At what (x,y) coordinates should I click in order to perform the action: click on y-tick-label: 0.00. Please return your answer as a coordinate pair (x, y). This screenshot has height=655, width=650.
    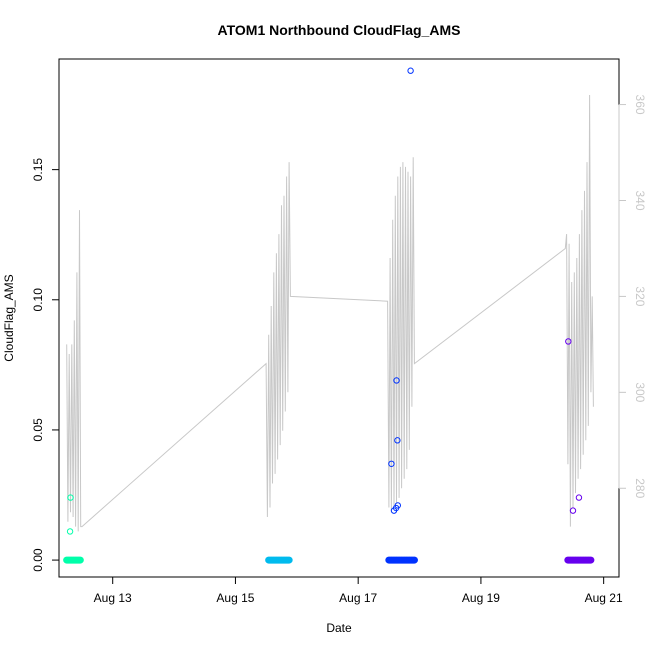
    Looking at the image, I should click on (38, 560).